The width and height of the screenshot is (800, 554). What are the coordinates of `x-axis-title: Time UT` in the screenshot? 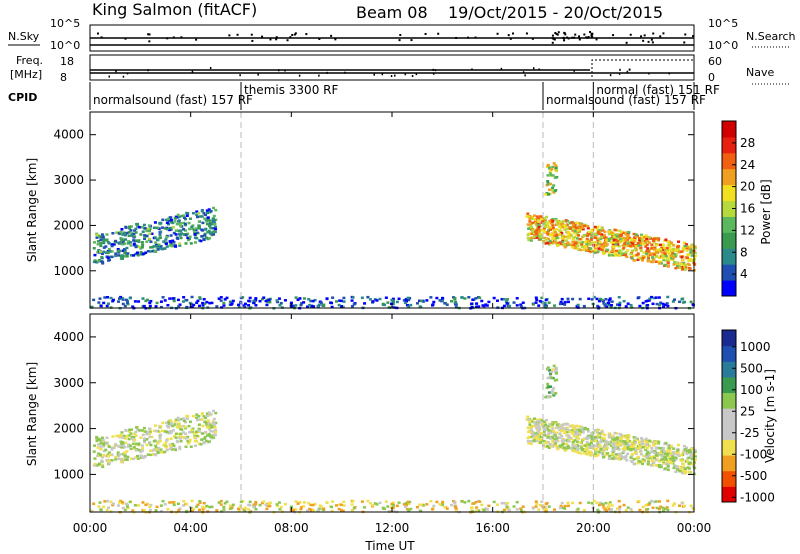 It's located at (389, 546).